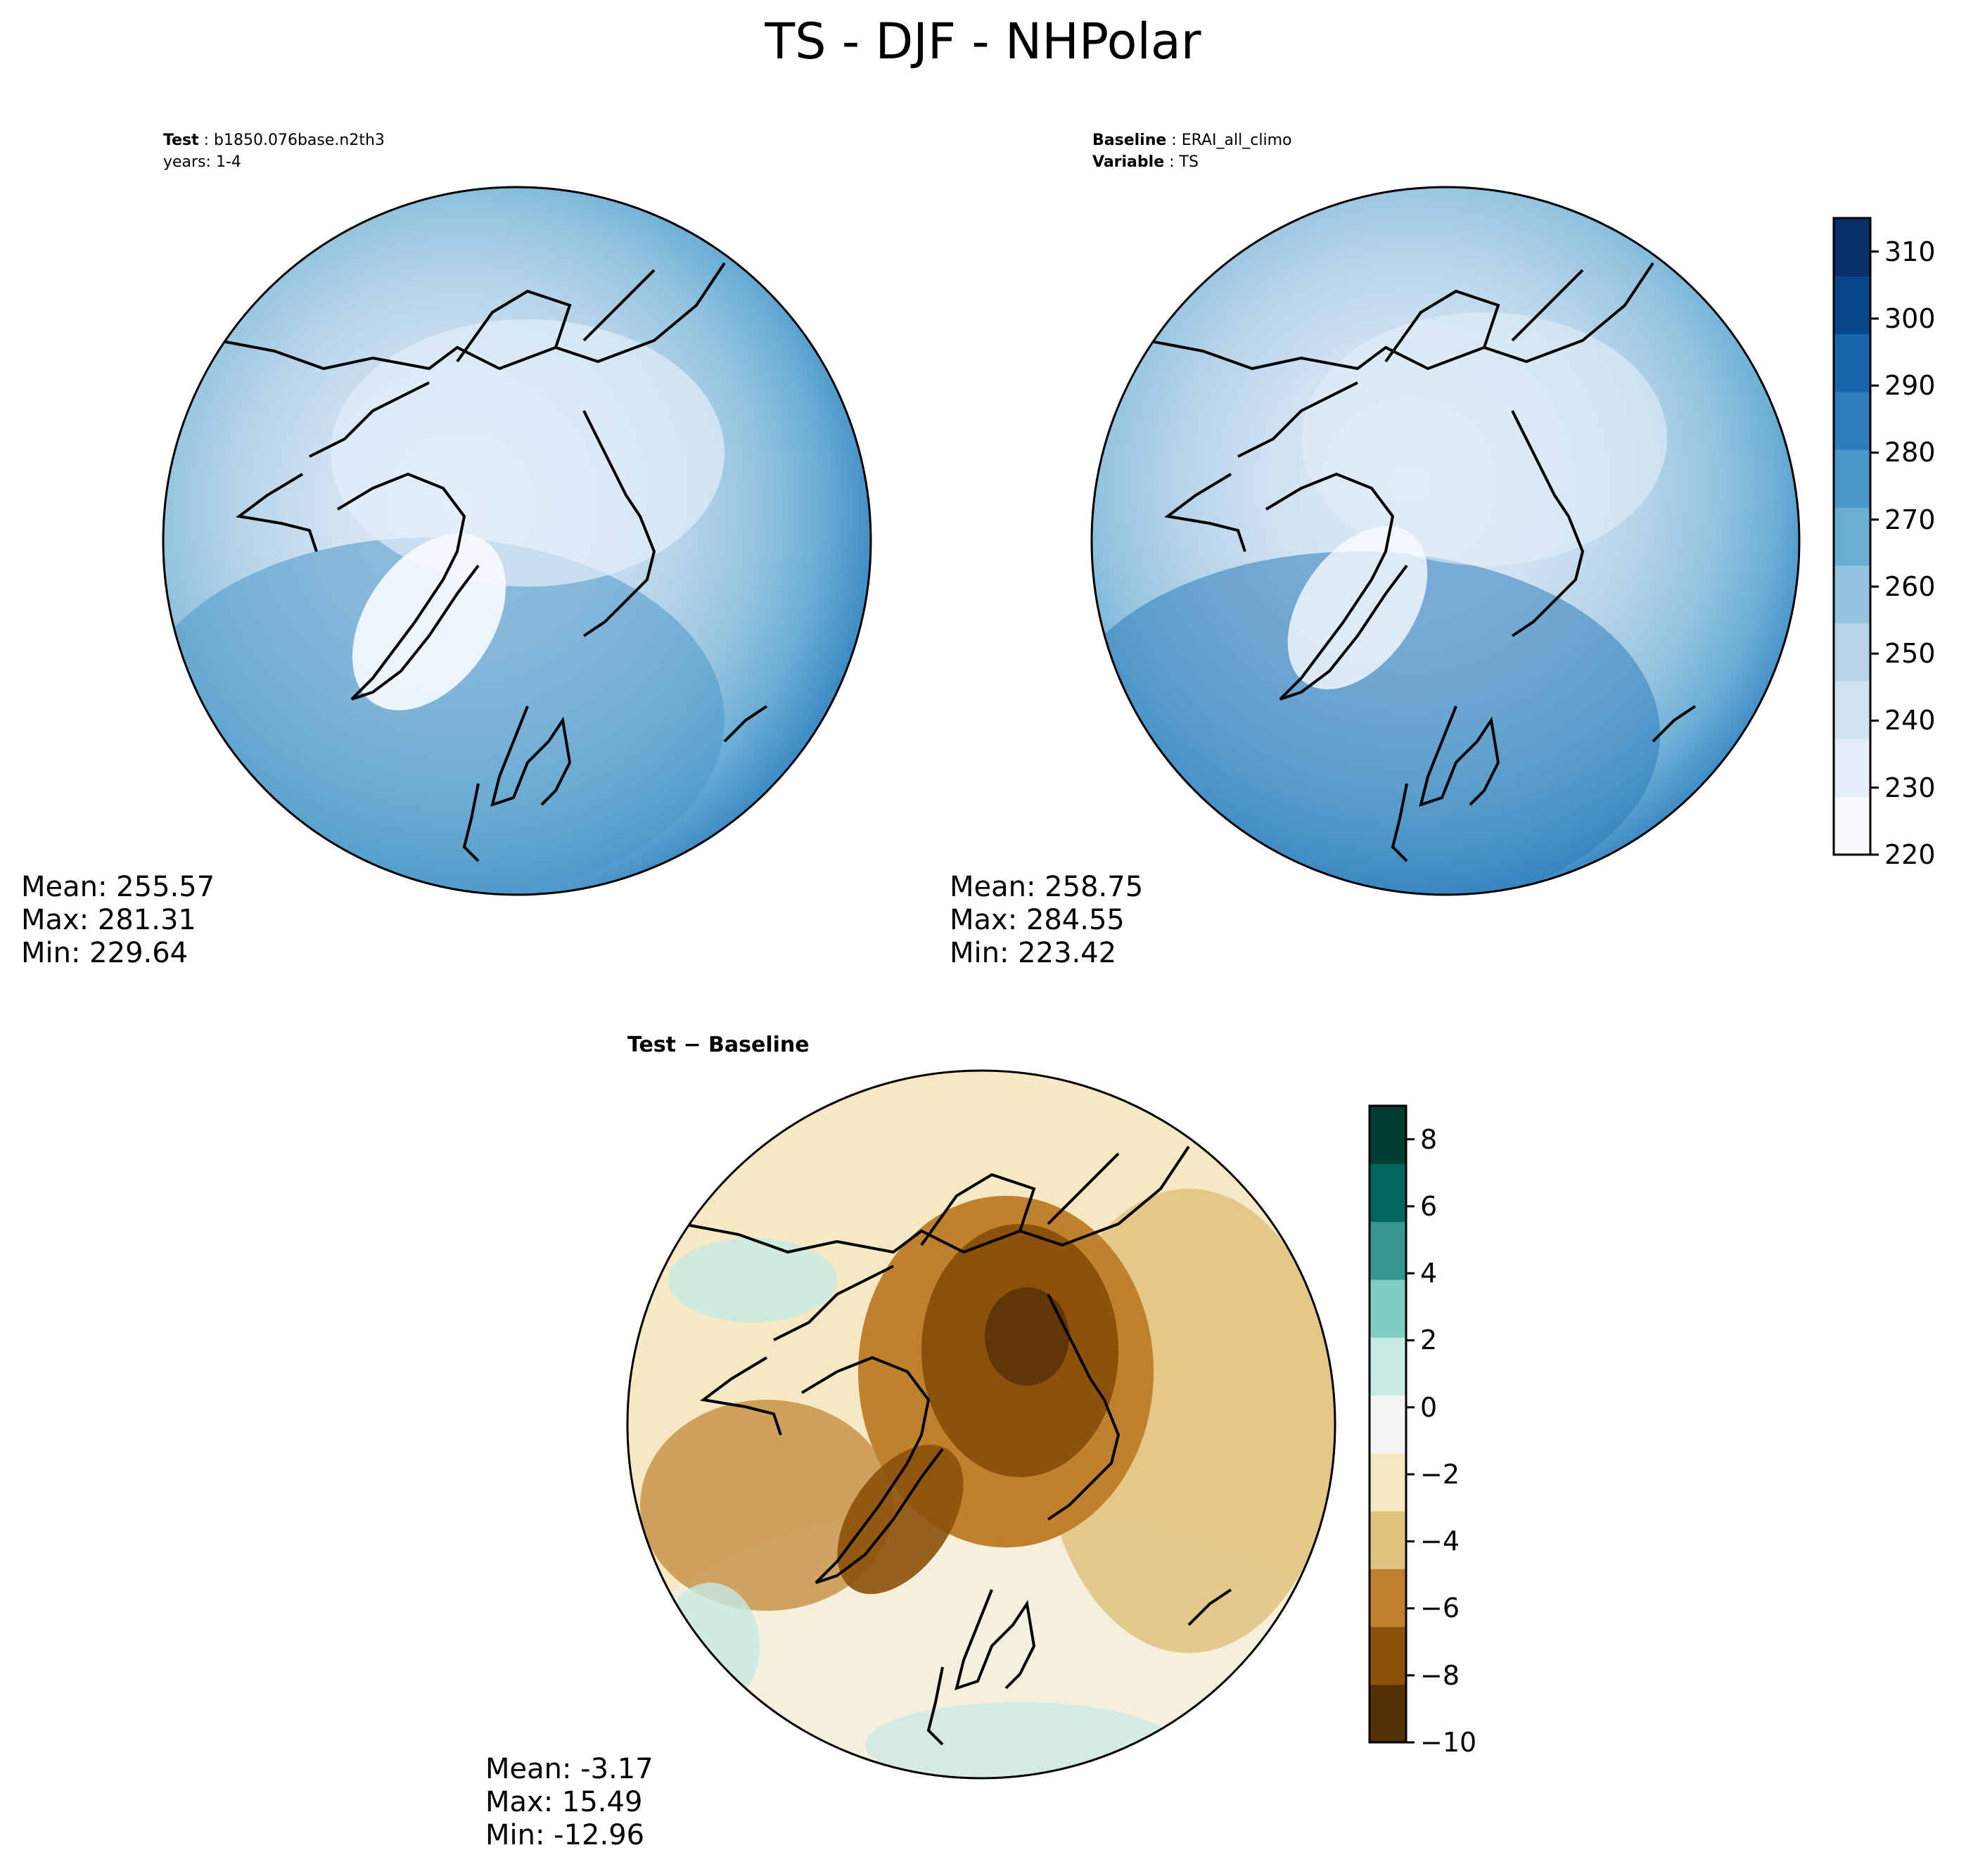 This screenshot has height=1876, width=1966. I want to click on test-stats: Mean: 255.57 Max: 281.31 Min: 229.64, so click(118, 921).